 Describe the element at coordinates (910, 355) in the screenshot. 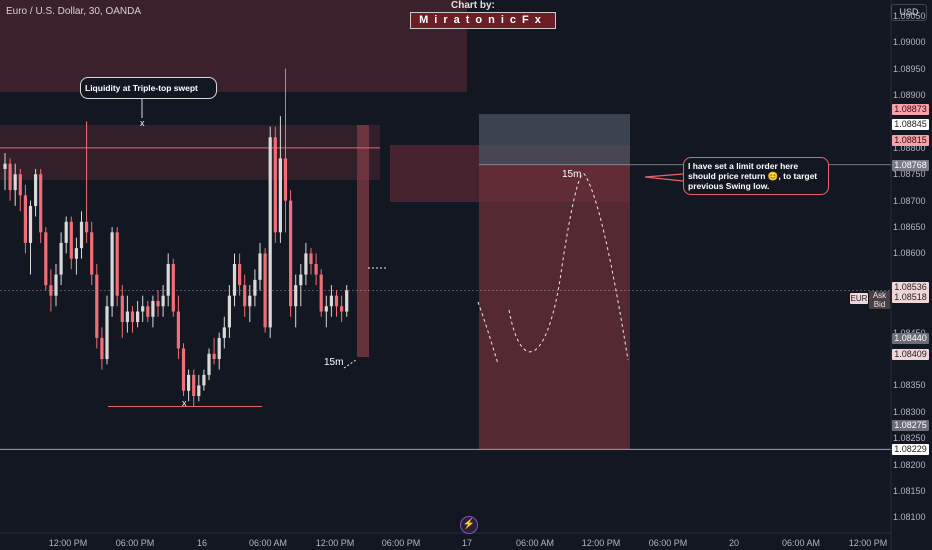

I see `price-tag: 1.08409` at that location.